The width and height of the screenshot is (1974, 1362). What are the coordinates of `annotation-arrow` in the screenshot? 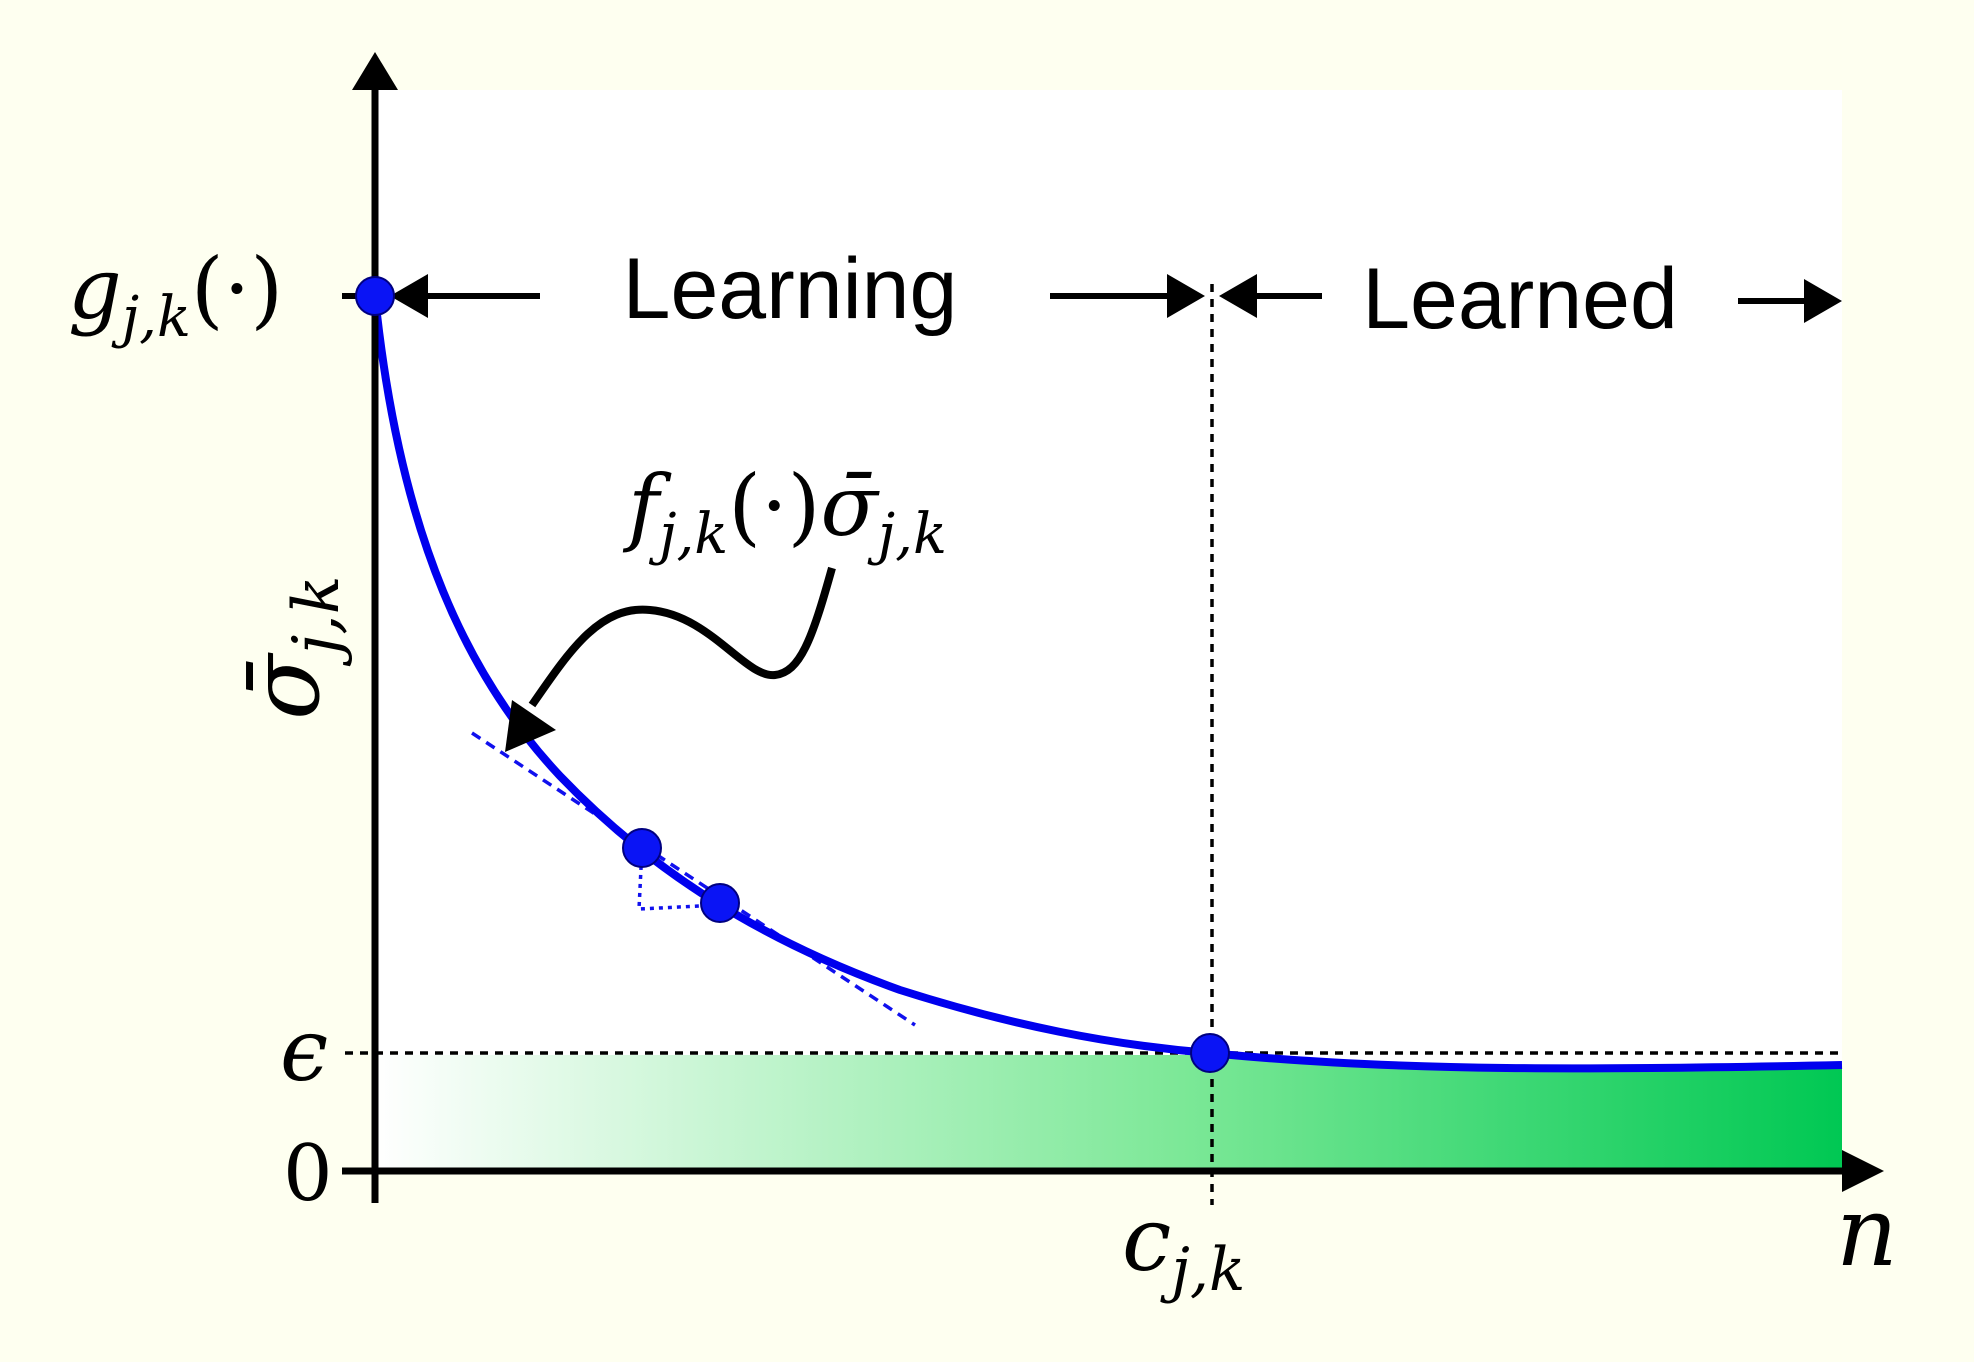 It's located at (682, 637).